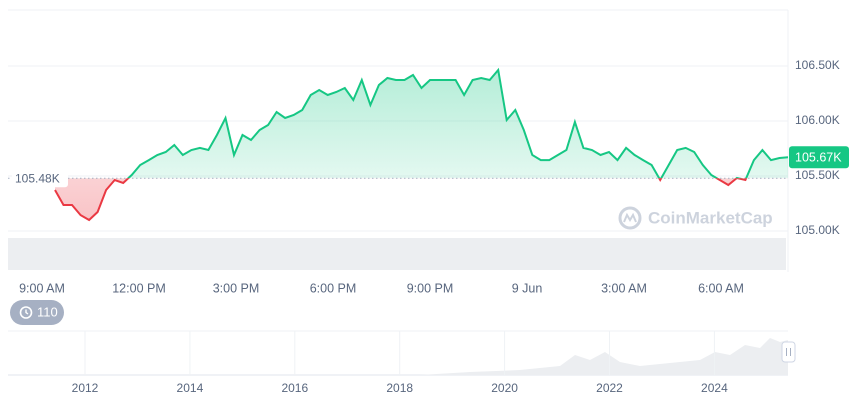  Describe the element at coordinates (817, 65) in the screenshot. I see `y-tick-label: 106.50K` at that location.